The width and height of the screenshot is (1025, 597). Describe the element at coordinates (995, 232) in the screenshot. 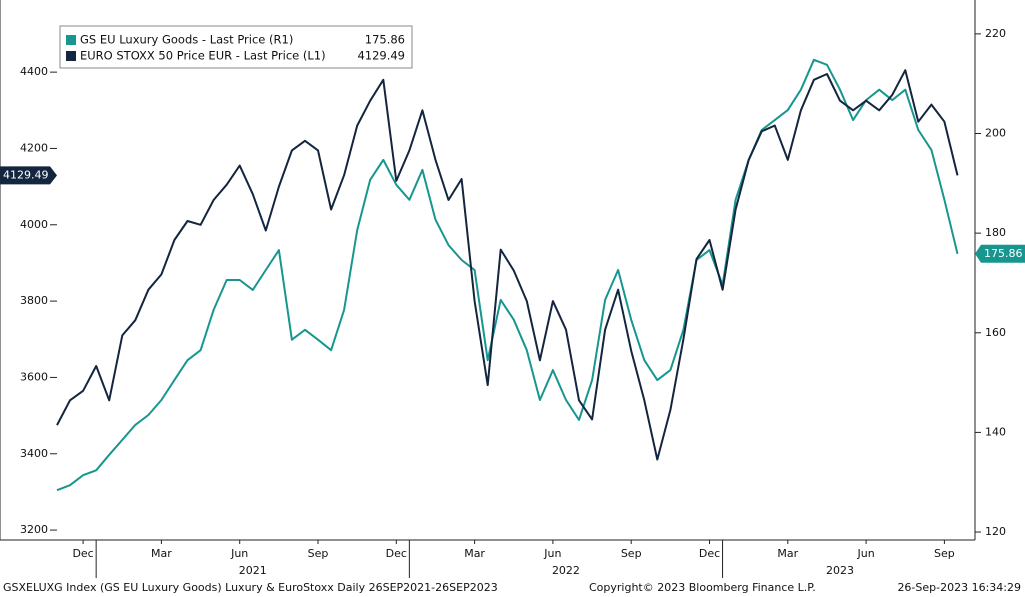

I see `y2-tick-label: 180` at that location.